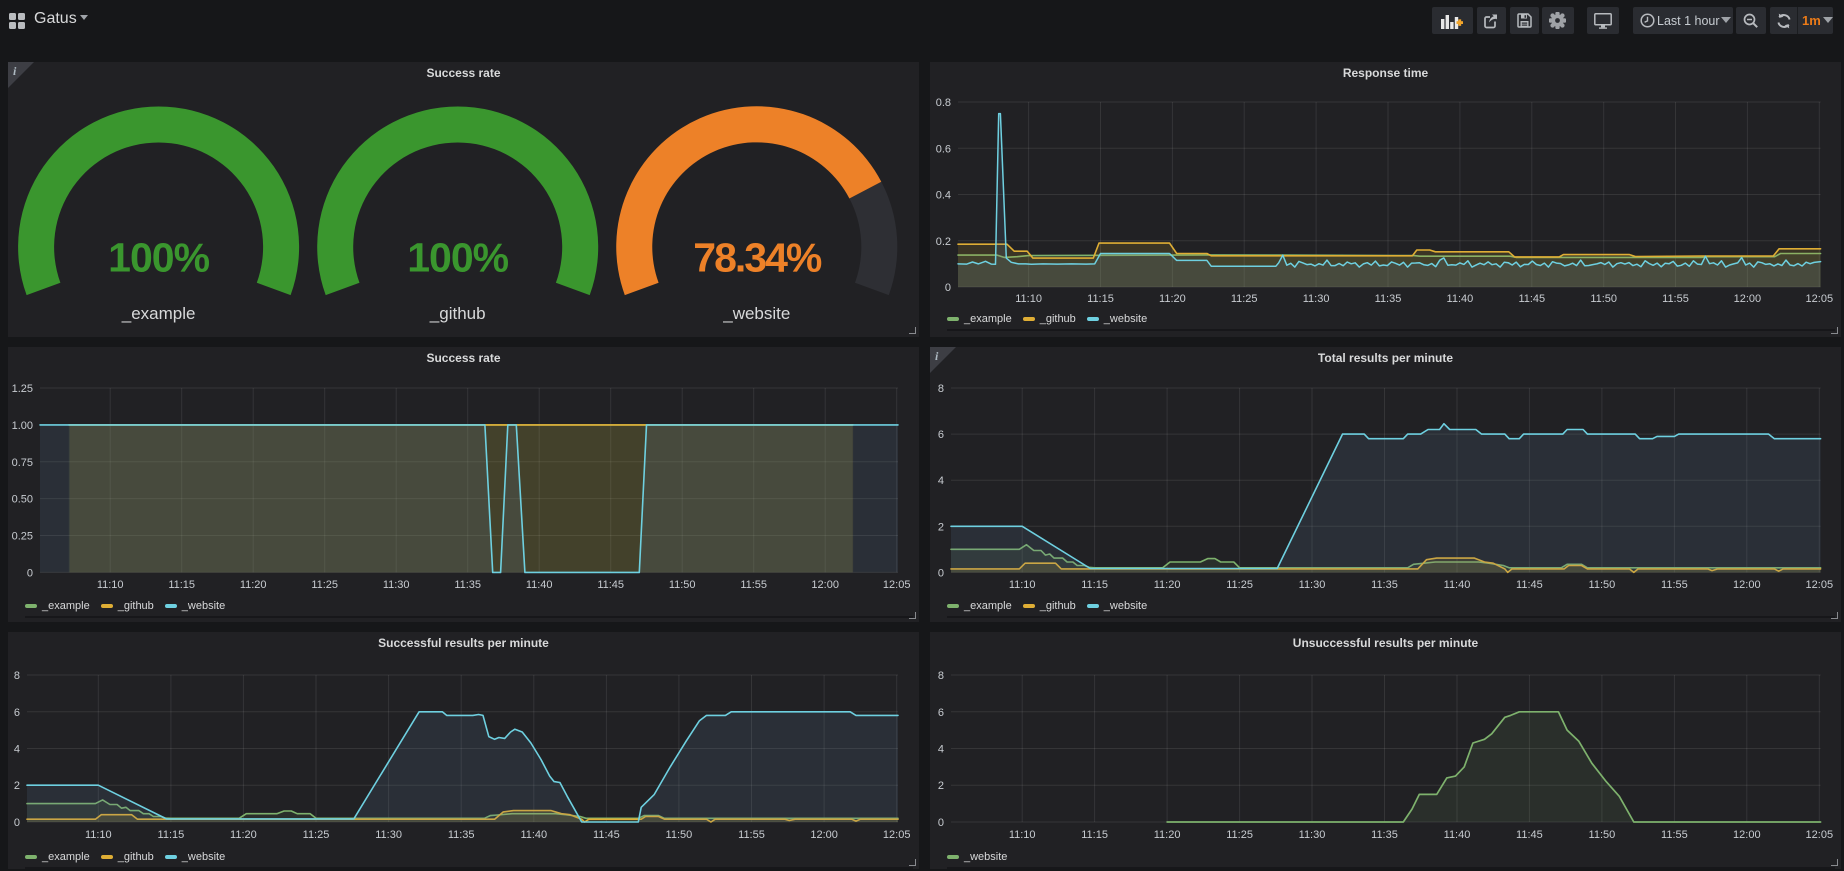 The width and height of the screenshot is (1844, 871). Describe the element at coordinates (22, 463) in the screenshot. I see `svg-text: 0.75` at that location.